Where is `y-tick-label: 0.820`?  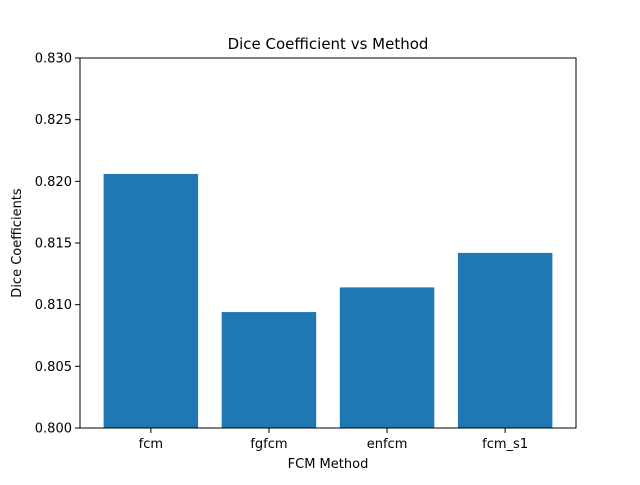 y-tick-label: 0.820 is located at coordinates (53, 182).